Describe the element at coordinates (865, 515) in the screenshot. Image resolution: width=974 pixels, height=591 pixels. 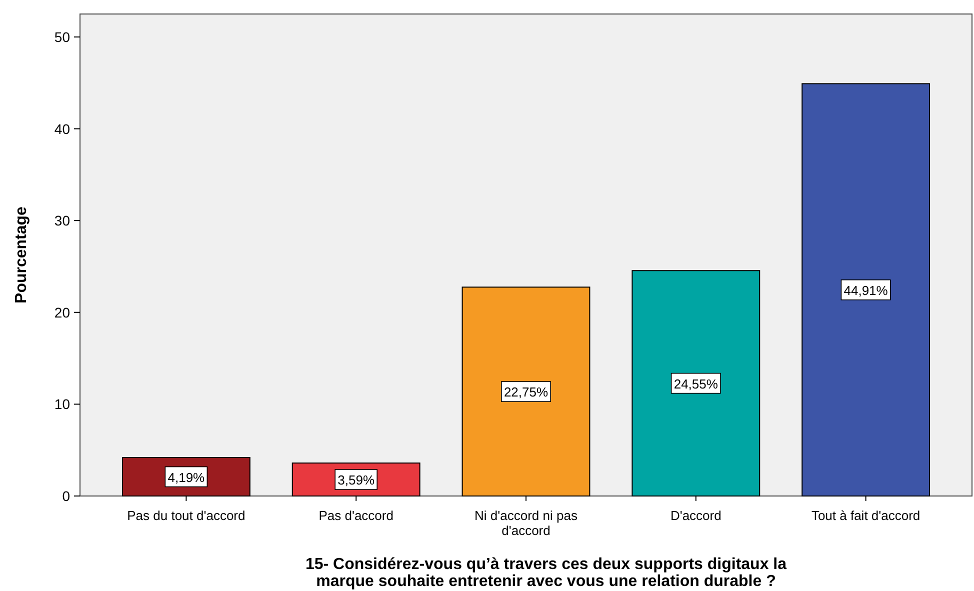
I see `x-tick-label: Tout à fait d'accord` at that location.